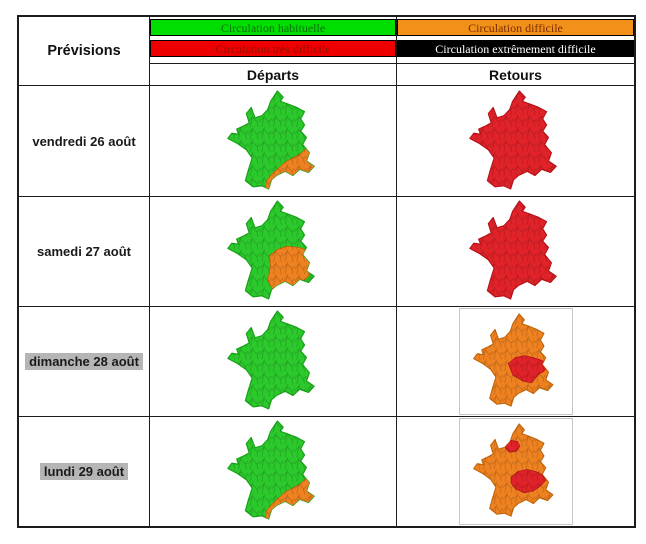 This screenshot has width=646, height=544. I want to click on map-cell-retours-samedi, so click(515, 252).